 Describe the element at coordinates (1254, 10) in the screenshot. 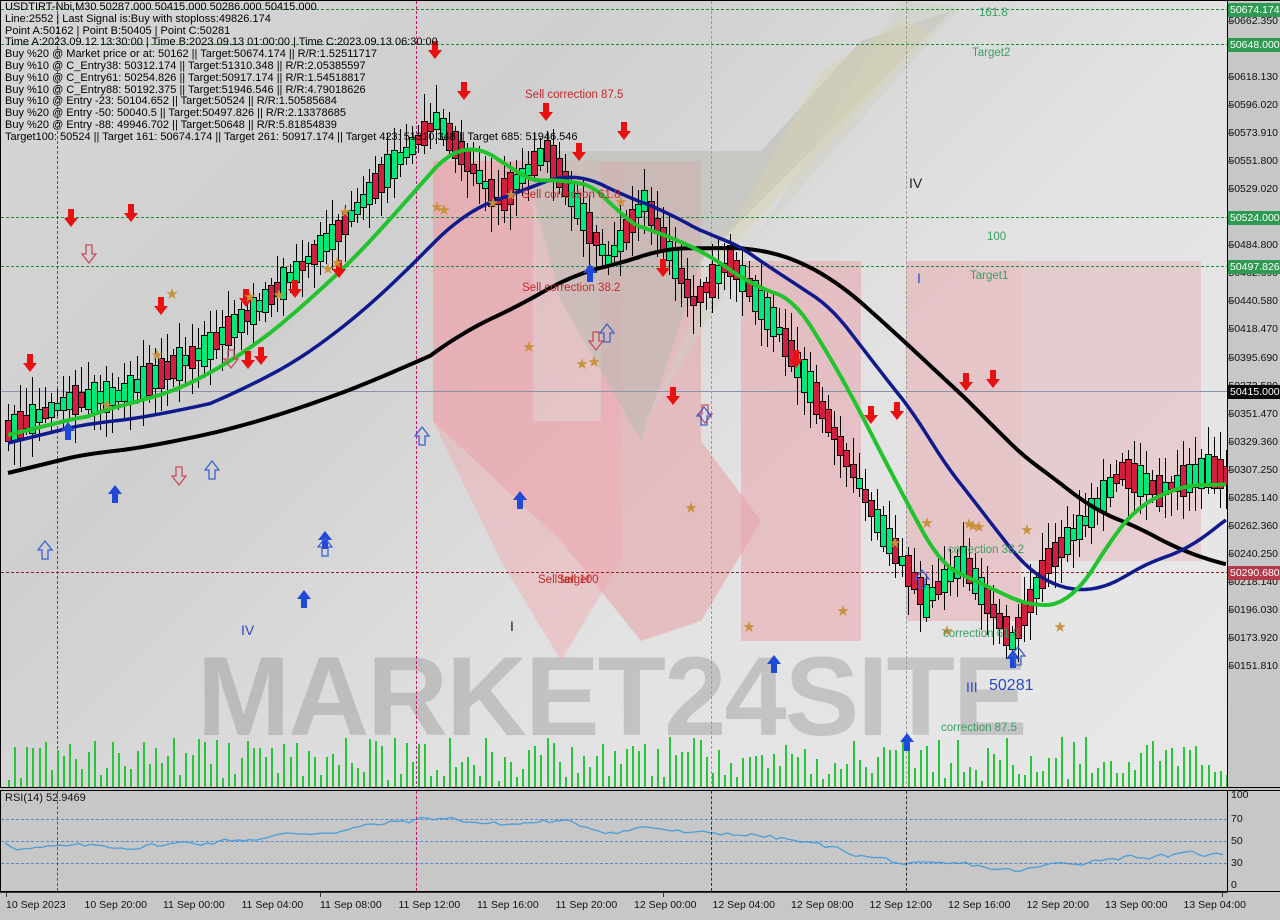

I see `price-badge: 50674.174` at that location.